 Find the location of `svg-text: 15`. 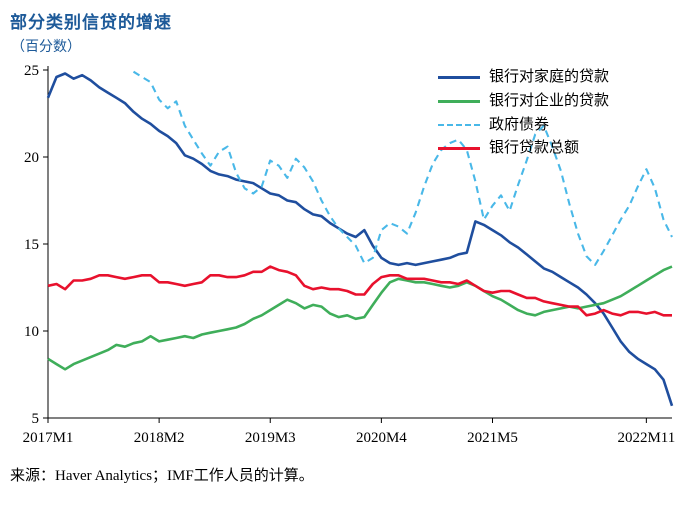

svg-text: 15 is located at coordinates (31, 245).